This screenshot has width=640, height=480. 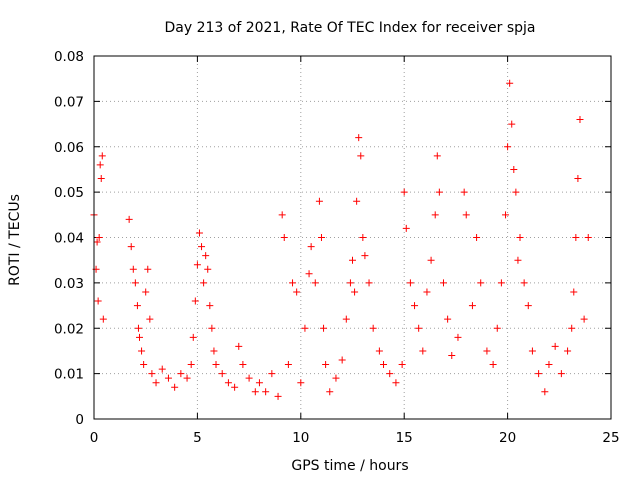 I want to click on y-tick-label: 0.02, so click(x=69, y=329).